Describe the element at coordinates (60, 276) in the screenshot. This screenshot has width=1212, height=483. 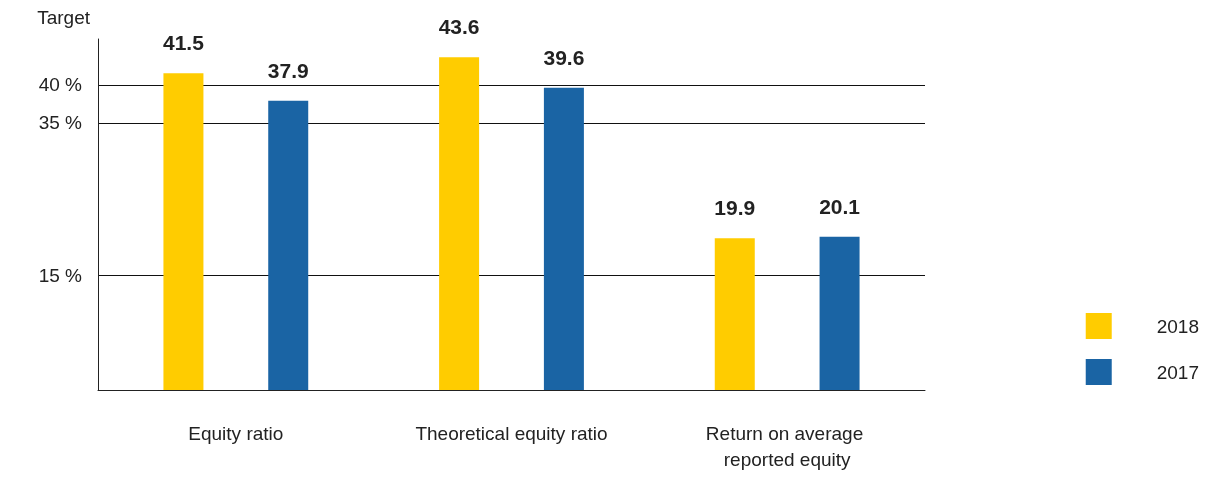
I see `y-tick-label: 15 %` at that location.